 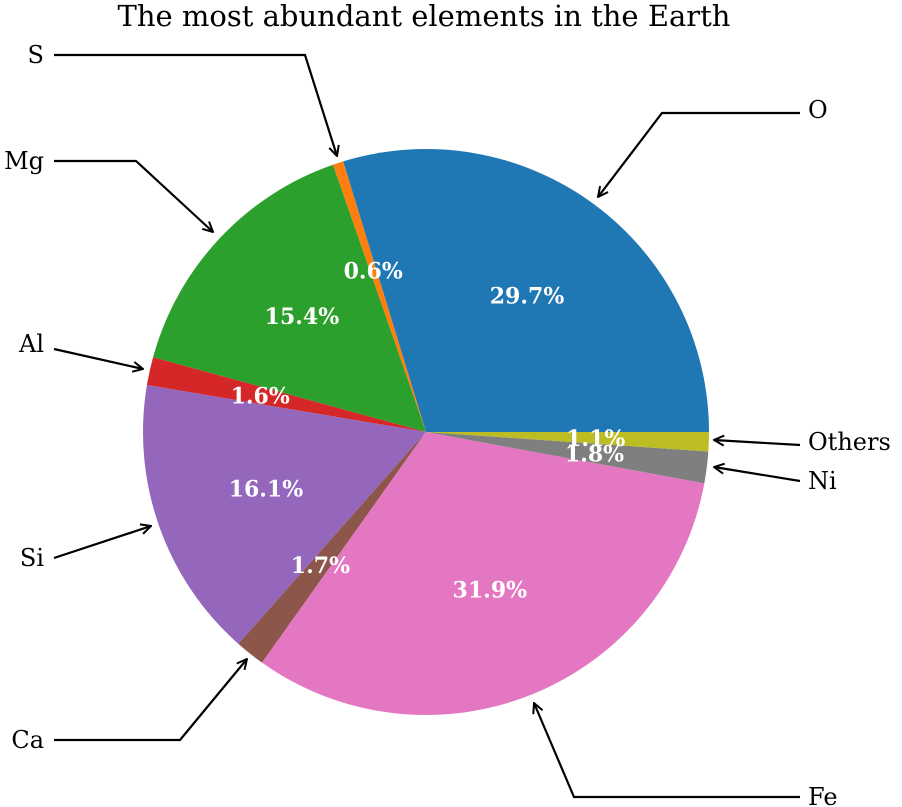 What do you see at coordinates (424, 16) in the screenshot?
I see `chart-title: The most abundant elements in the Earth` at bounding box center [424, 16].